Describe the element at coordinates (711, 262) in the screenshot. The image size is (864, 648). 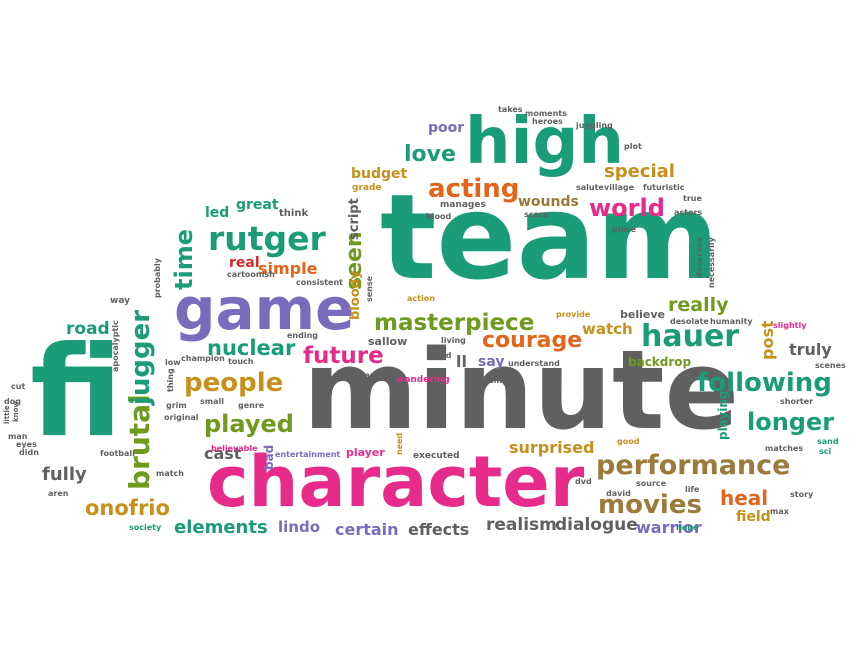
I see `word-necessarily: necessarily` at that location.